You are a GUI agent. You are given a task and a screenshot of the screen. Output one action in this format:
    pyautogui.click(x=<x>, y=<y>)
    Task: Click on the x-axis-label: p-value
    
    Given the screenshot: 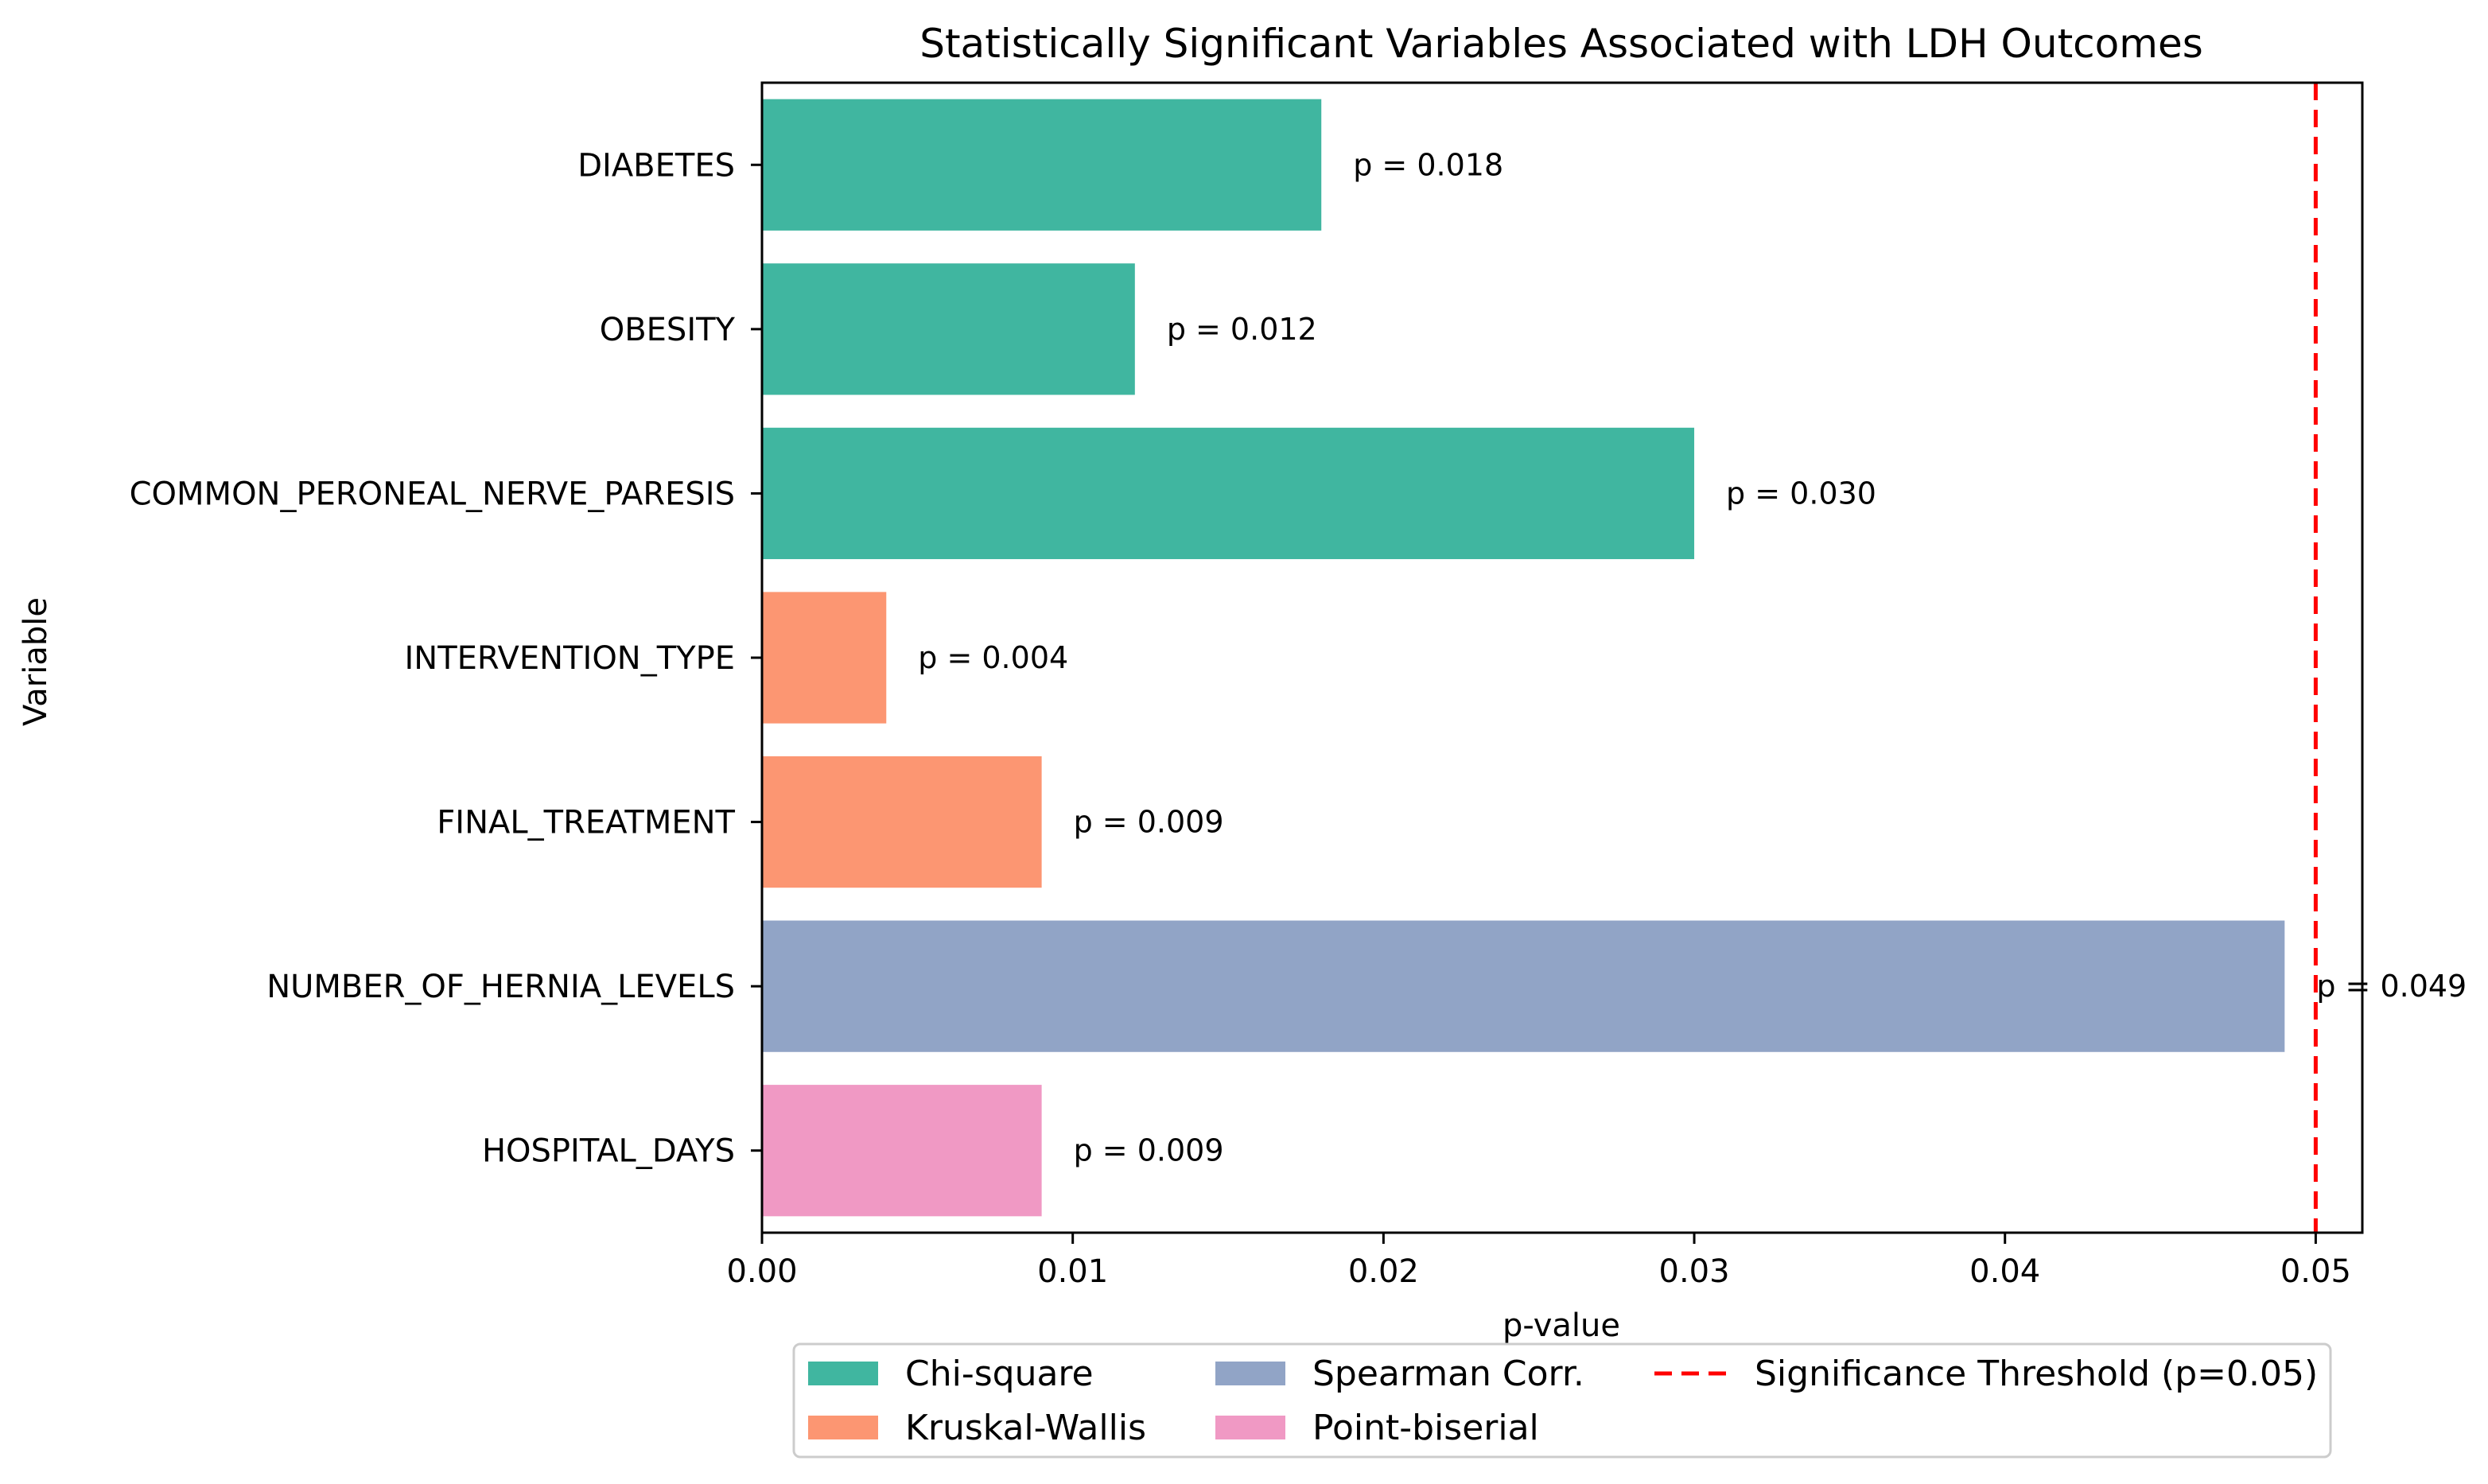 What is the action you would take?
    pyautogui.click(x=1562, y=1325)
    